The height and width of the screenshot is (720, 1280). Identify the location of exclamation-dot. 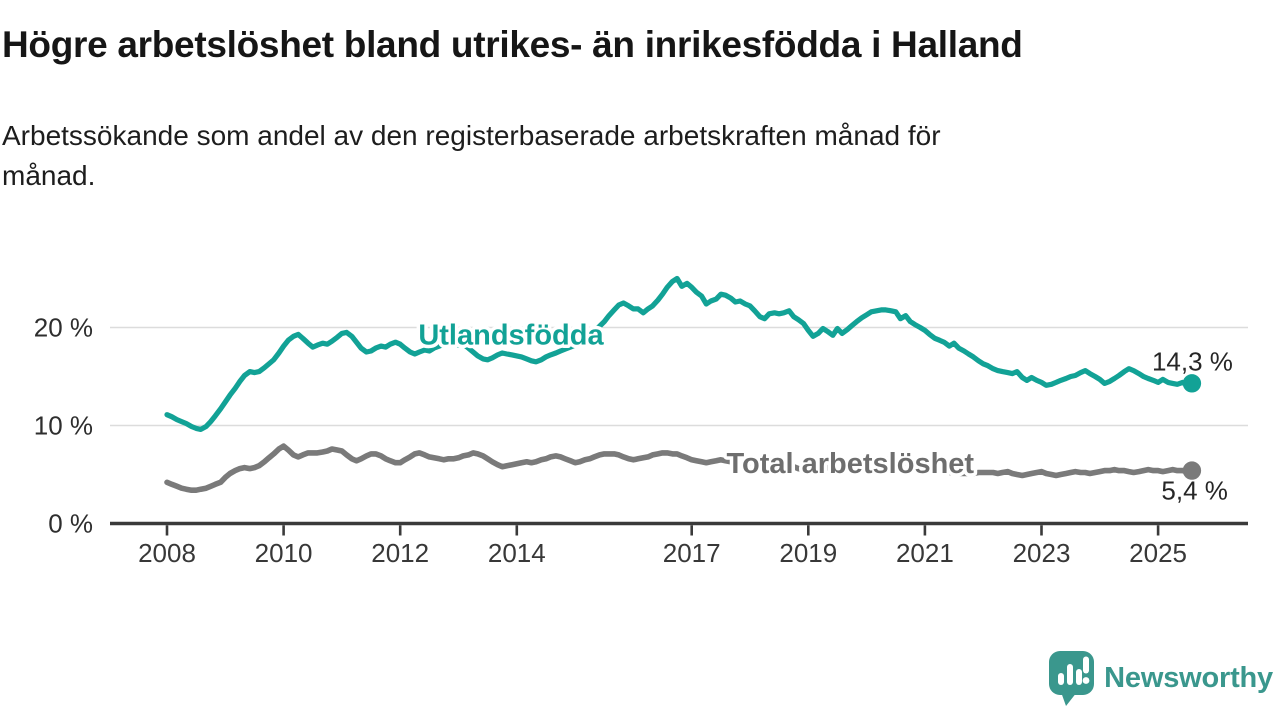
(1086, 680).